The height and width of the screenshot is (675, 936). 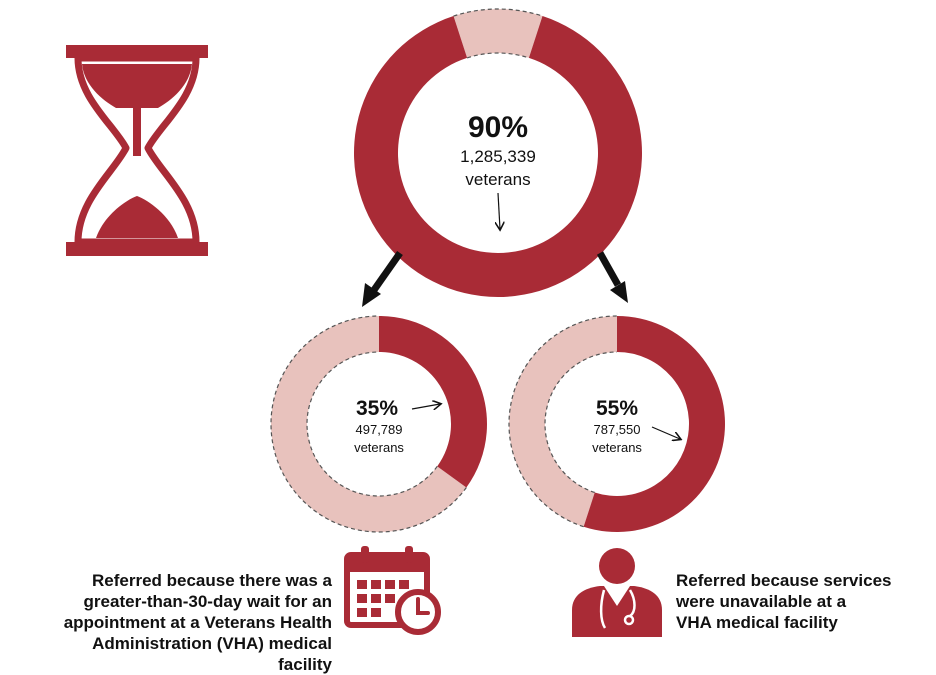 What do you see at coordinates (617, 408) in the screenshot?
I see `right-percent: 55%` at bounding box center [617, 408].